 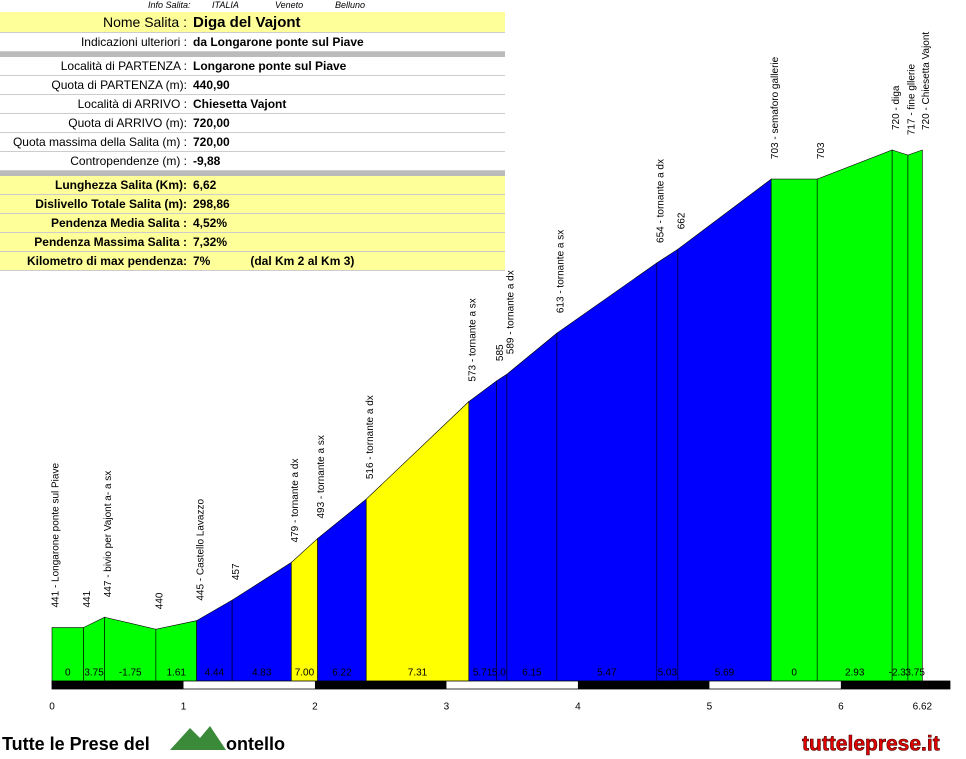 What do you see at coordinates (912, 100) in the screenshot?
I see `point-label: 717 - fine gllerie` at bounding box center [912, 100].